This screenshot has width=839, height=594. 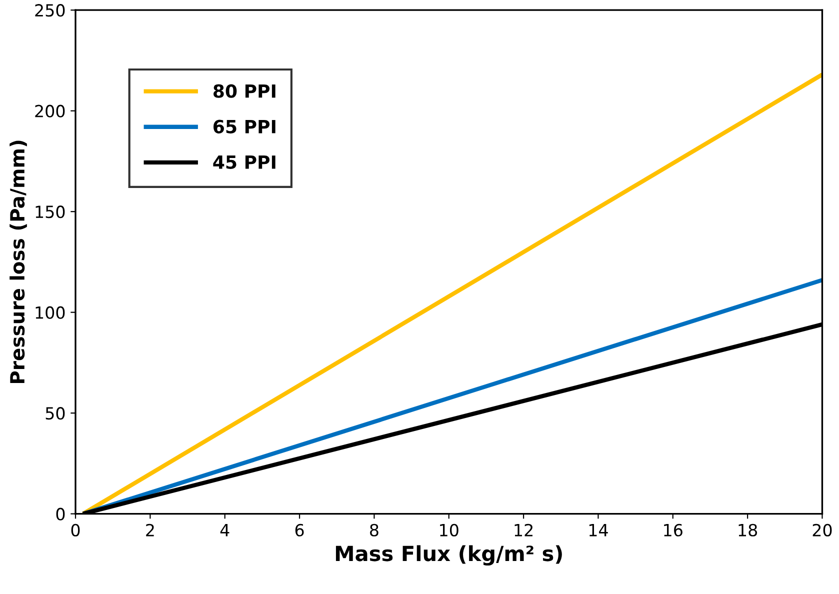 I want to click on y-tick-label: 0, so click(x=60, y=514).